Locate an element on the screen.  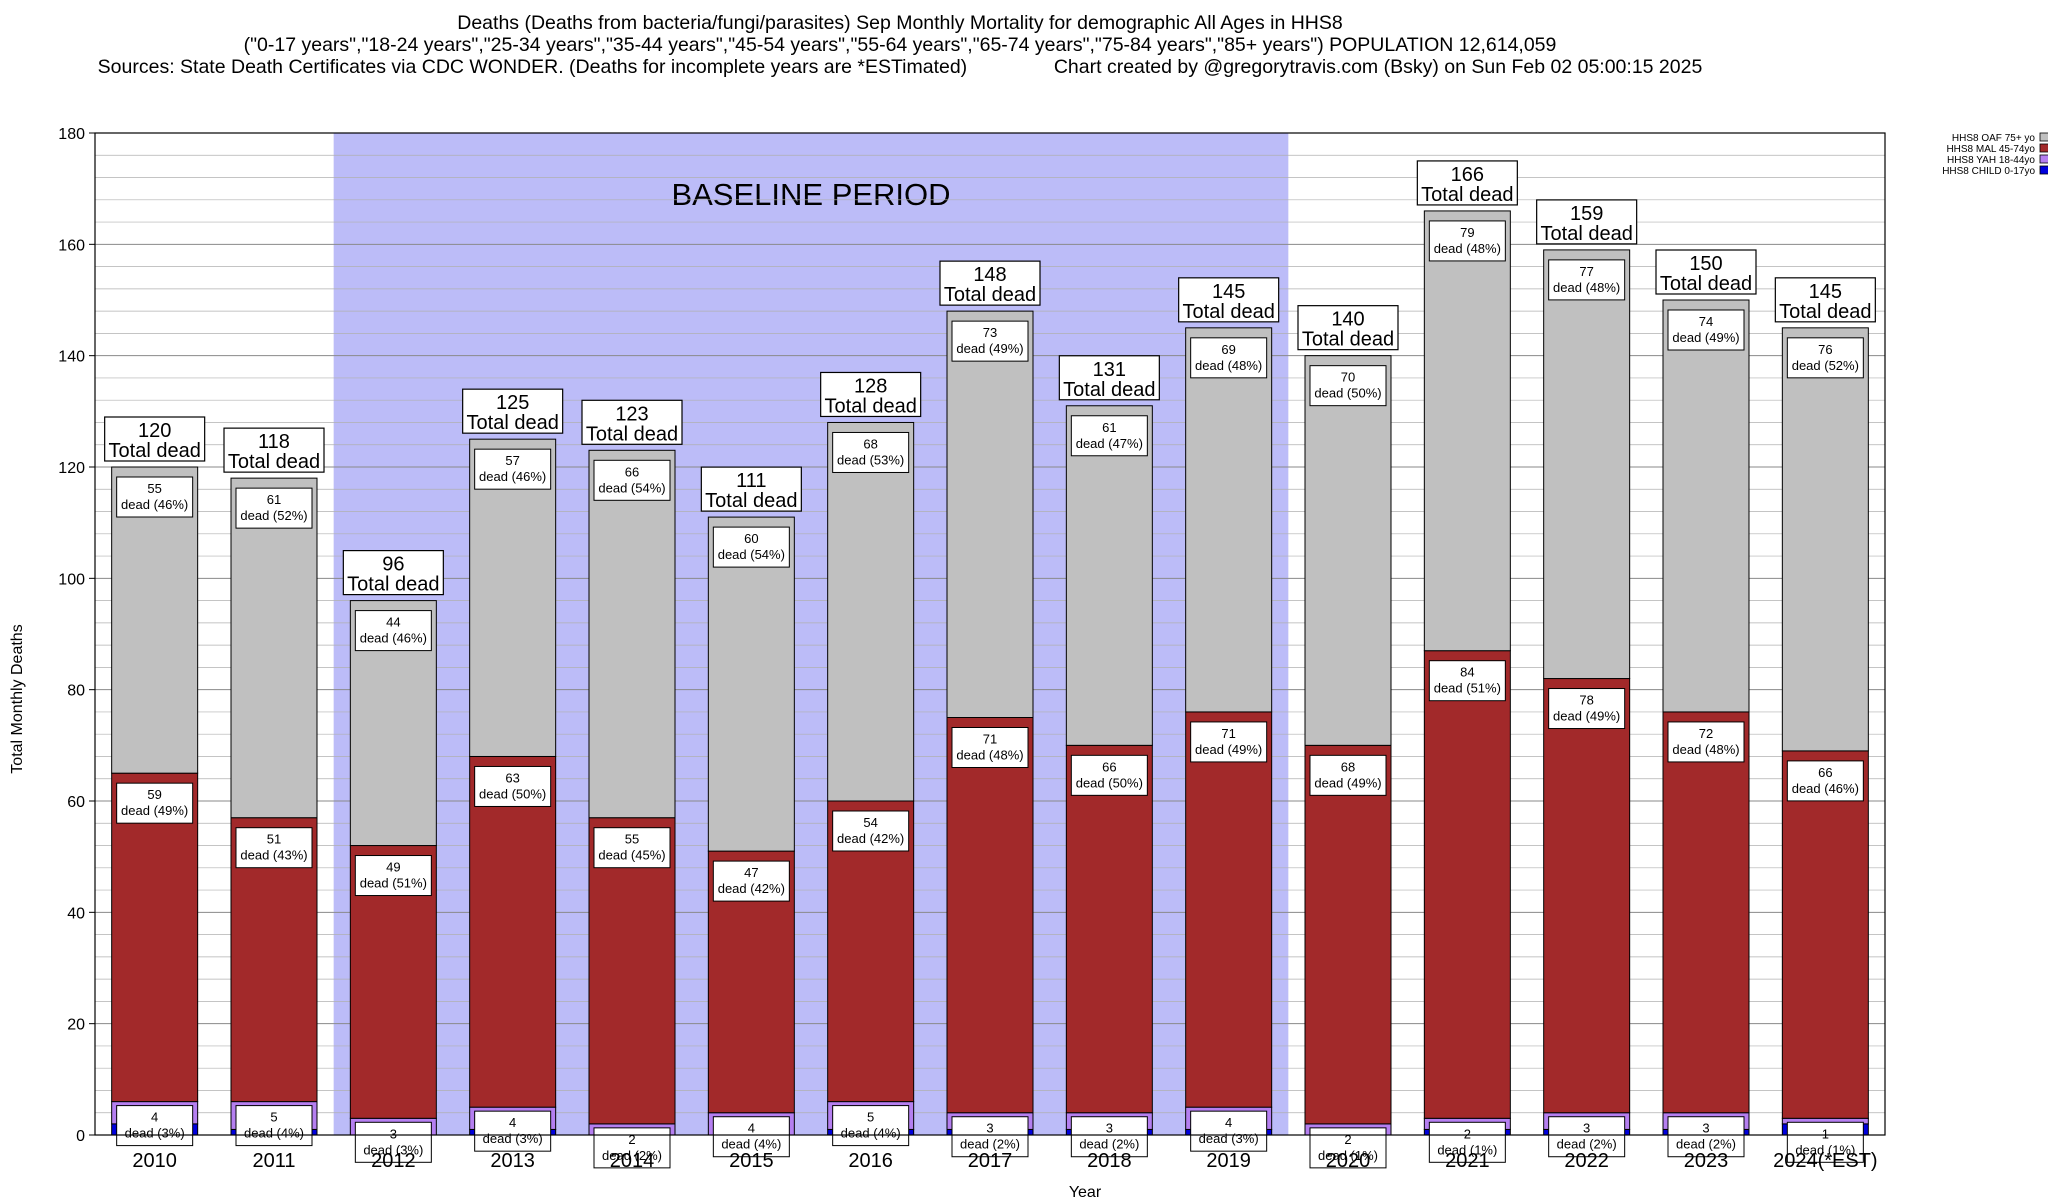
segment-value-label: 47 is located at coordinates (751, 872).